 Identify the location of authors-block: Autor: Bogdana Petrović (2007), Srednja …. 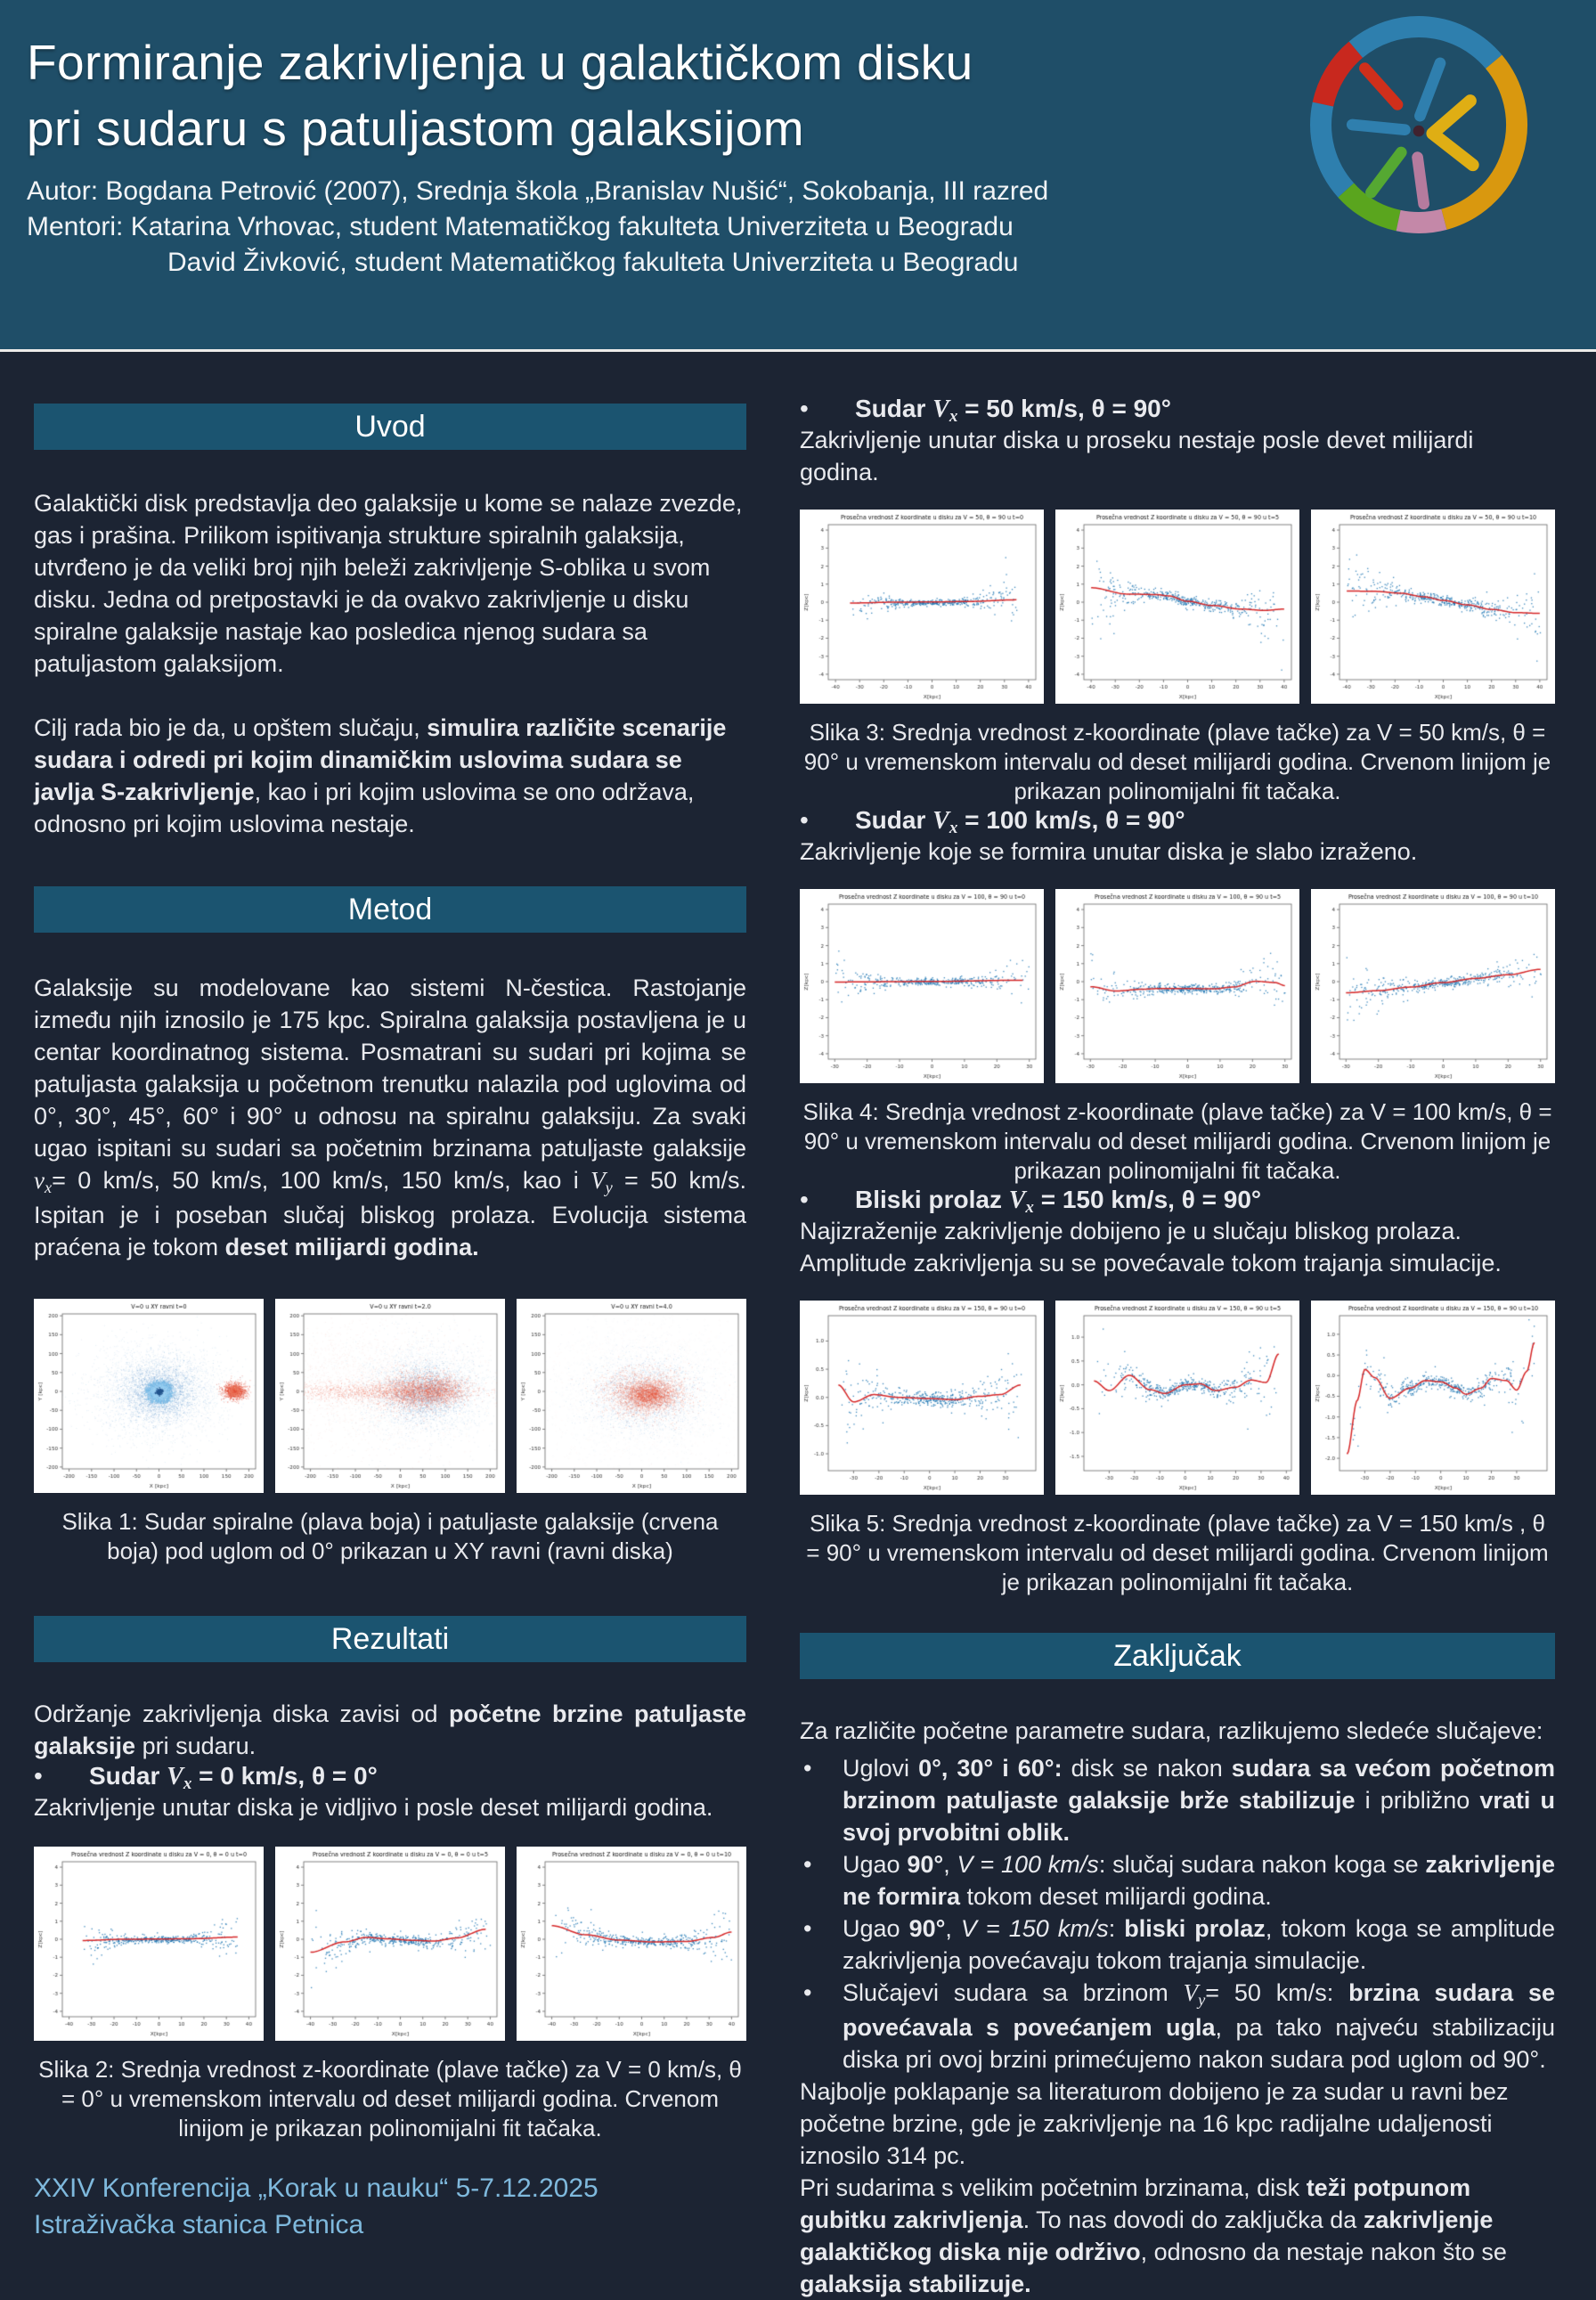
(811, 227).